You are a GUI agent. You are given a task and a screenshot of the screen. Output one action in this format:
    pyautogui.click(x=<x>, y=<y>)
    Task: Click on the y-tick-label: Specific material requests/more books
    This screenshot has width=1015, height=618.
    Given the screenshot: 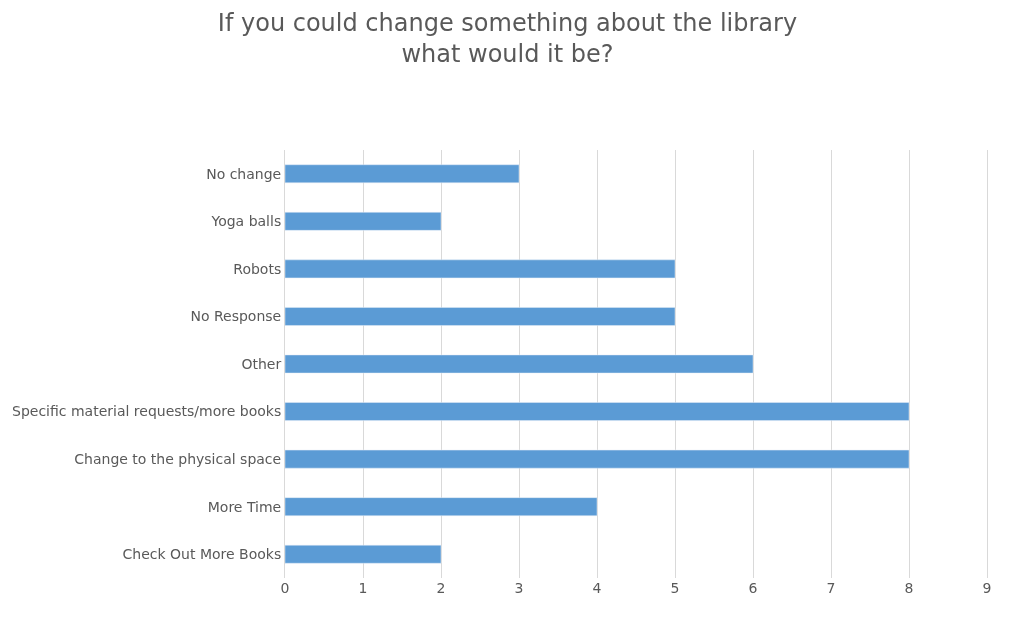 What is the action you would take?
    pyautogui.click(x=147, y=411)
    